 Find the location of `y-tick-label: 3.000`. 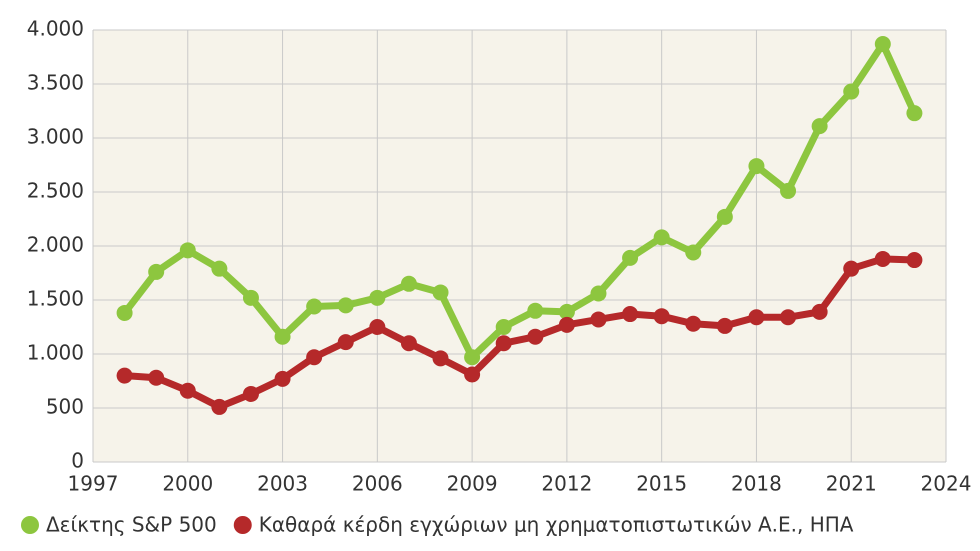

y-tick-label: 3.000 is located at coordinates (55, 137).